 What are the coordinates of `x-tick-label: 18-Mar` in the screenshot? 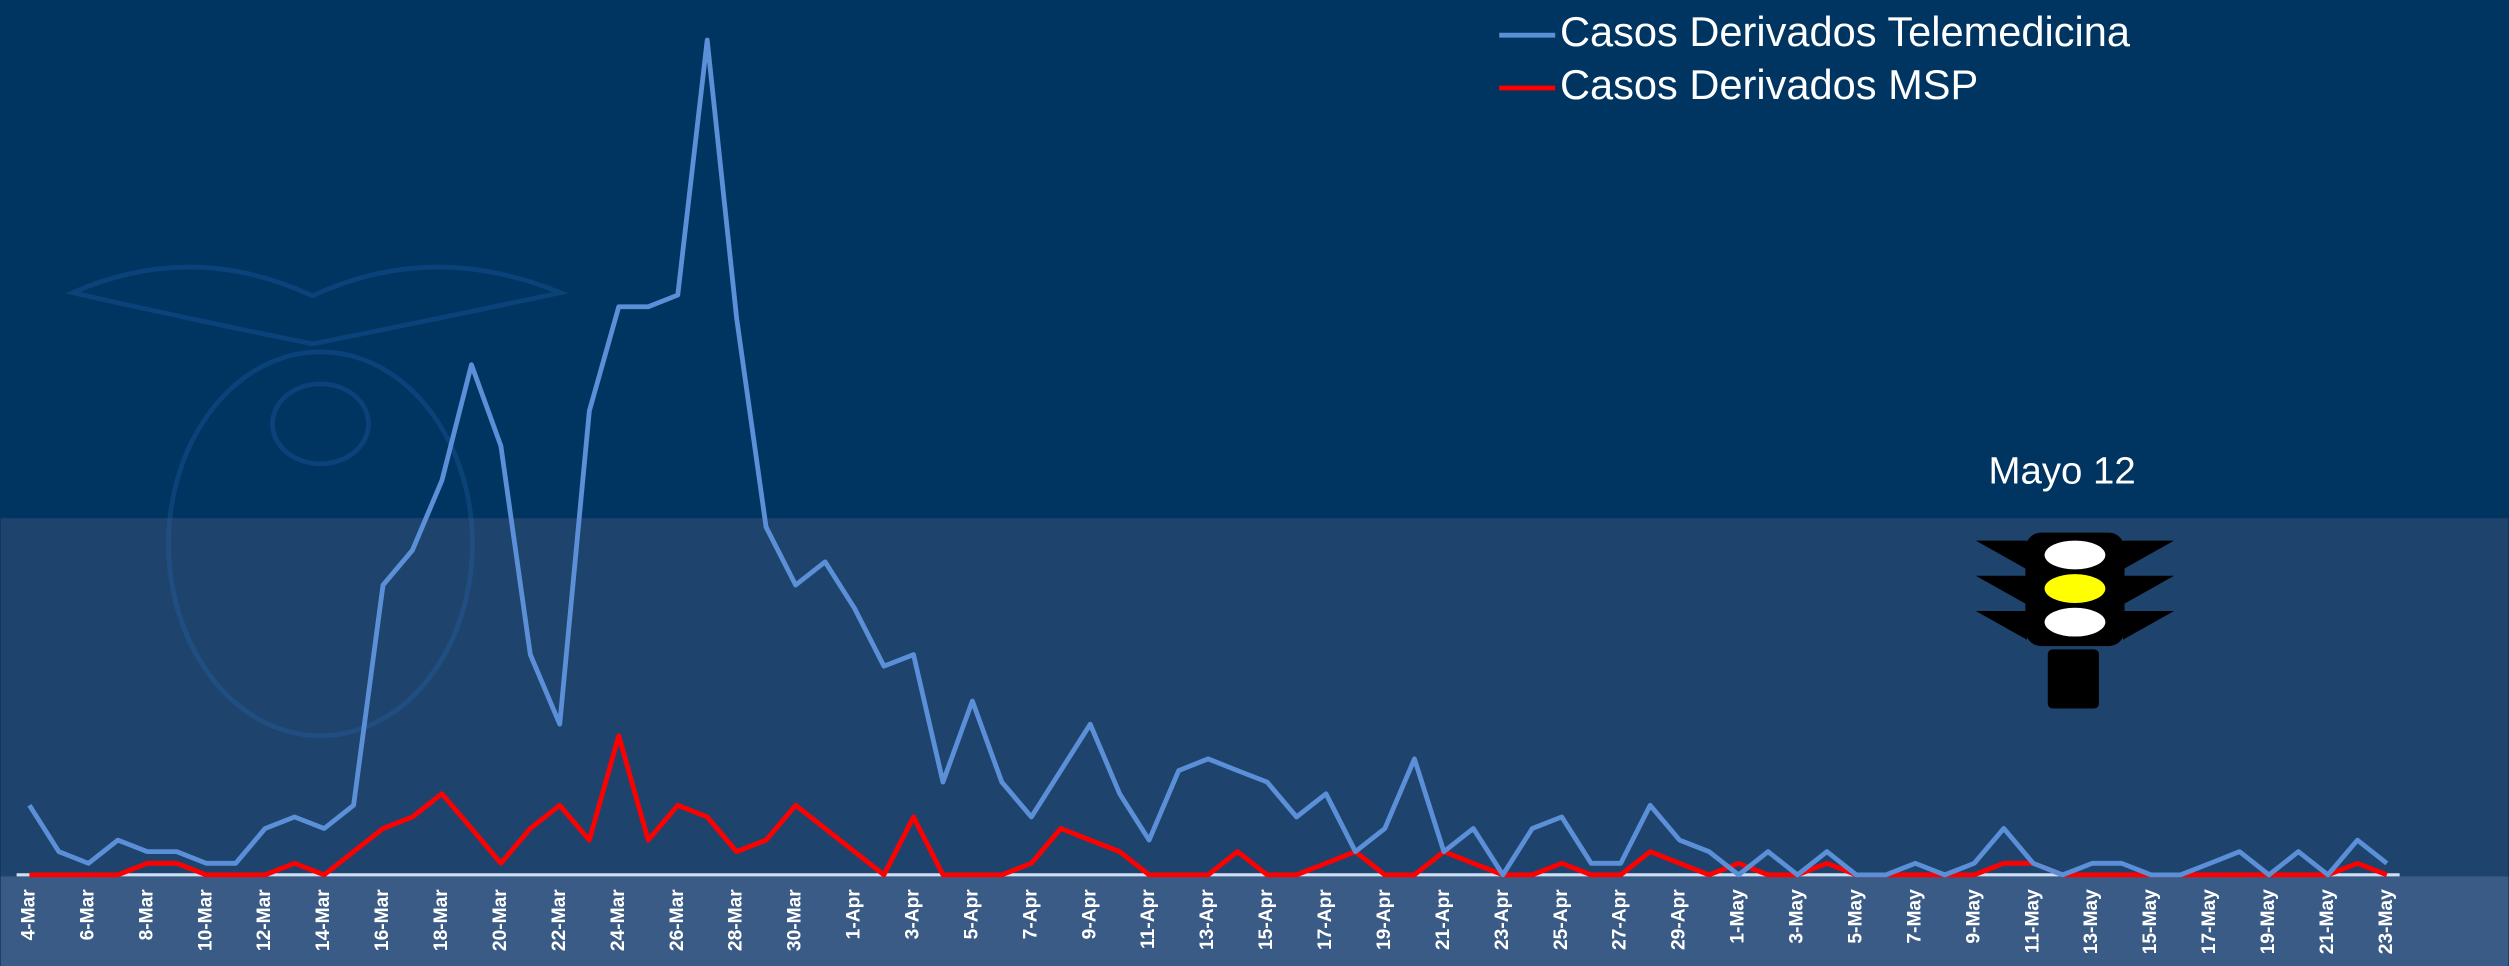 It's located at (441, 920).